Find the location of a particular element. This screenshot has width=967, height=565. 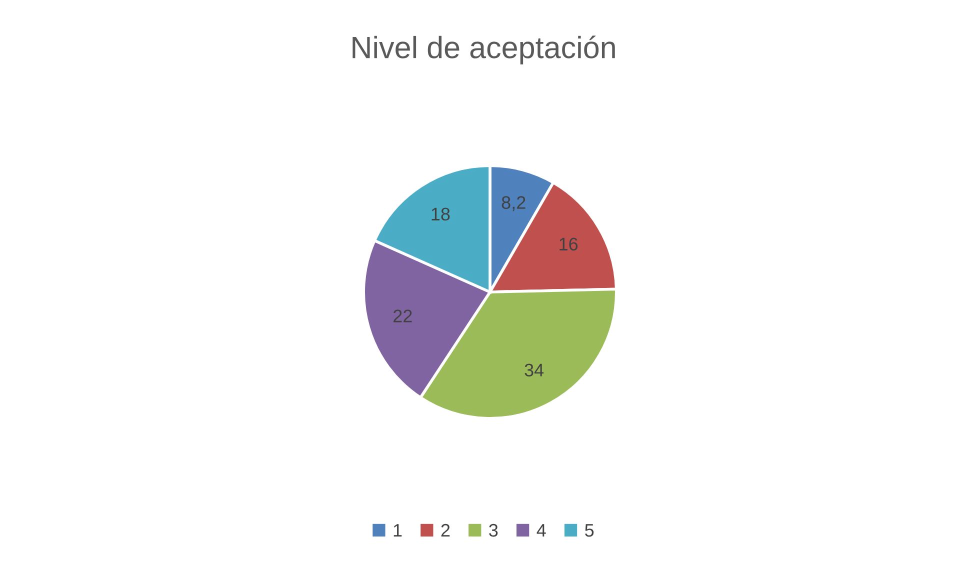

legend-label: 2 is located at coordinates (445, 530).